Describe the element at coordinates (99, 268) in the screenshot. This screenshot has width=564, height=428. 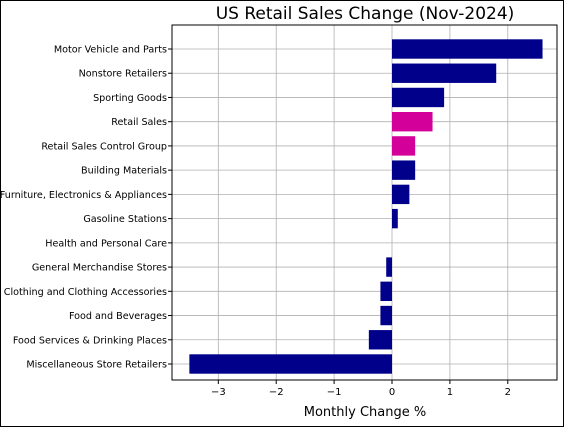
I see `category-label: General Merchandise Stores` at that location.